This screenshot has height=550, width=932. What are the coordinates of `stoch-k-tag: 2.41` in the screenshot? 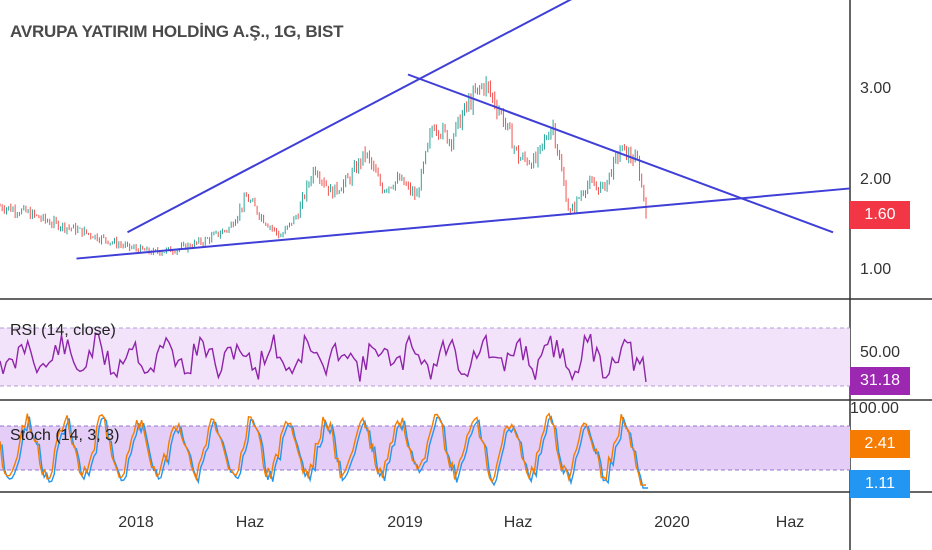 It's located at (880, 444).